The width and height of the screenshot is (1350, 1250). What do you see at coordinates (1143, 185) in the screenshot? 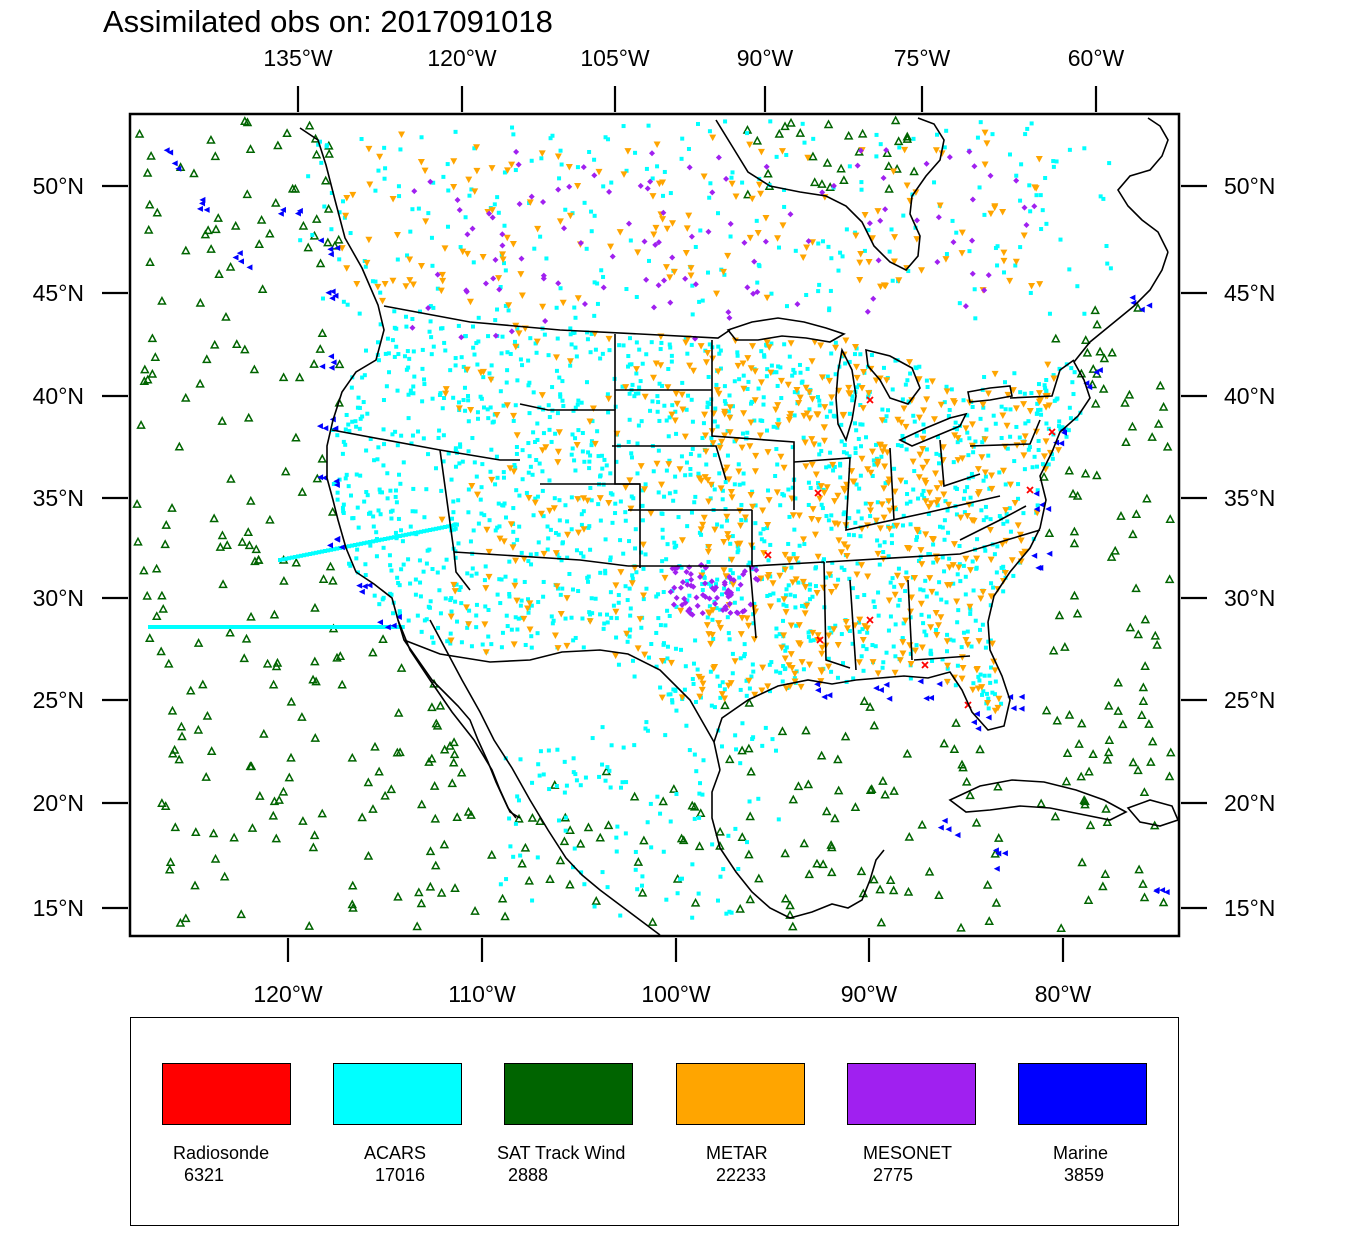
I see `canada-east-coastline` at bounding box center [1143, 185].